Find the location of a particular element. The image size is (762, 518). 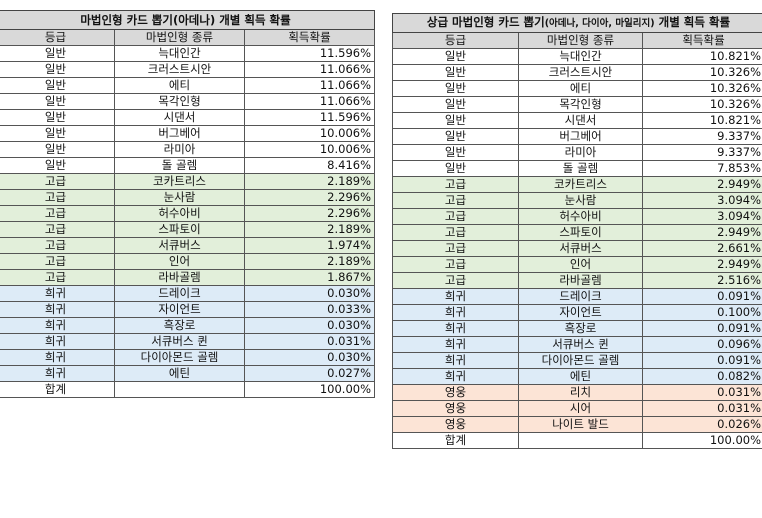

table-row: 일반 목각인형 11.066% is located at coordinates (188, 101).